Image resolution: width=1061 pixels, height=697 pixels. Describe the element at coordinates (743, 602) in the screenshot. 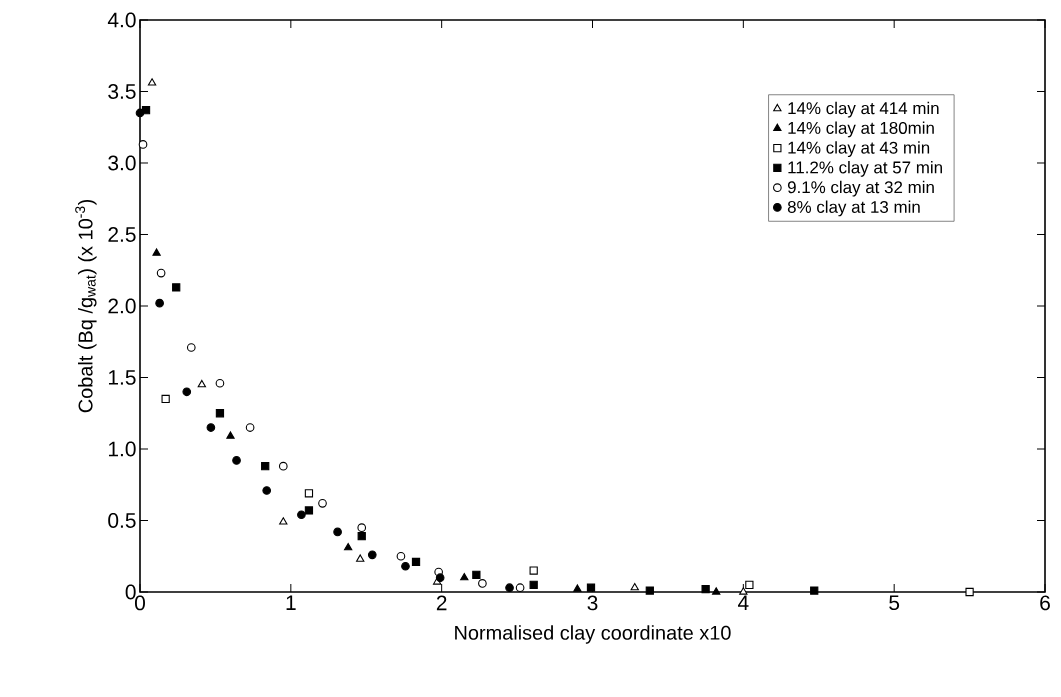

I see `x-tick-label: 4` at that location.